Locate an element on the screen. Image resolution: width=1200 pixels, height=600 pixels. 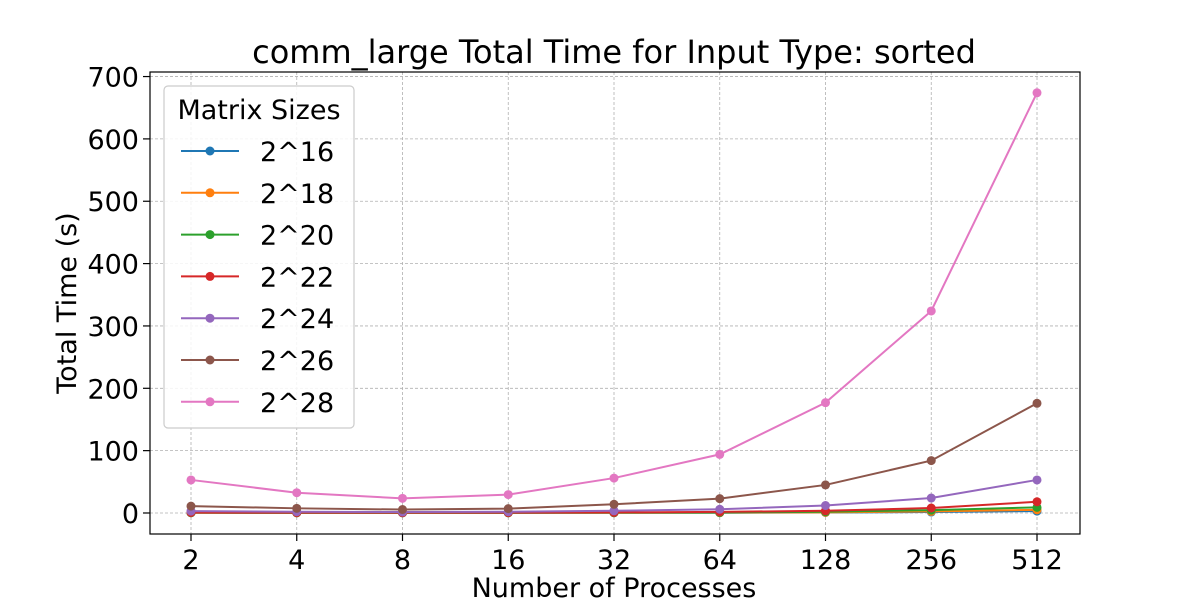
legend-entry: 2^26 is located at coordinates (257, 361).